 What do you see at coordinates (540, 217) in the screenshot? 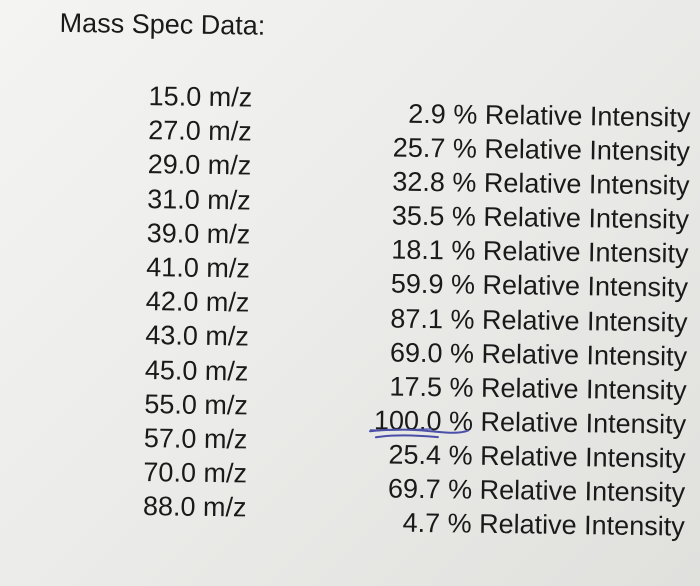
I see `intensity-value: 35.5 % Relative Intensity` at bounding box center [540, 217].